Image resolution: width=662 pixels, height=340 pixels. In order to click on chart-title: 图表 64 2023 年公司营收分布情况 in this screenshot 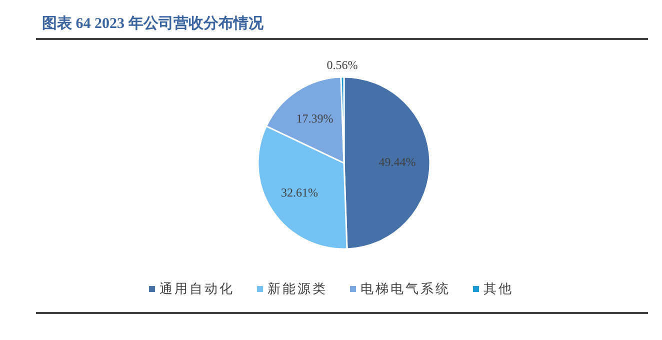, I will do `click(153, 23)`.